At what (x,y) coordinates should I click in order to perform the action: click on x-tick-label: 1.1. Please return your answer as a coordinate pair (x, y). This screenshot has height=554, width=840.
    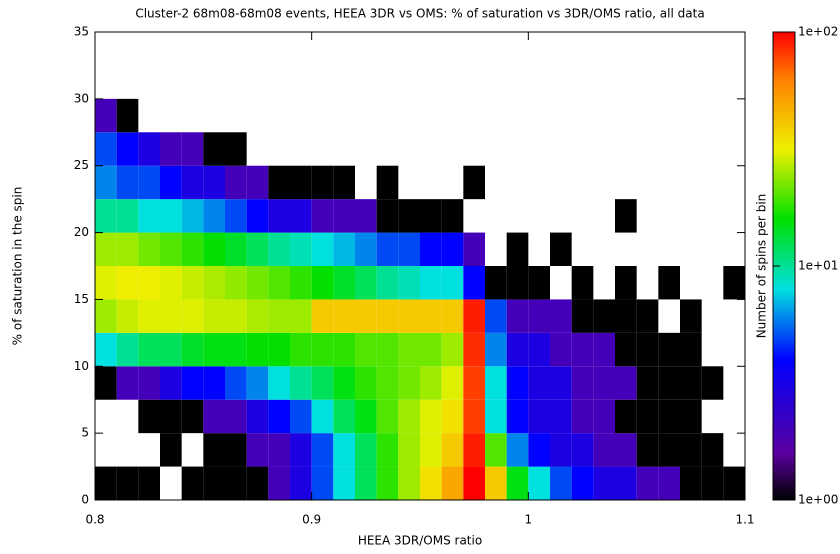
    Looking at the image, I should click on (744, 520).